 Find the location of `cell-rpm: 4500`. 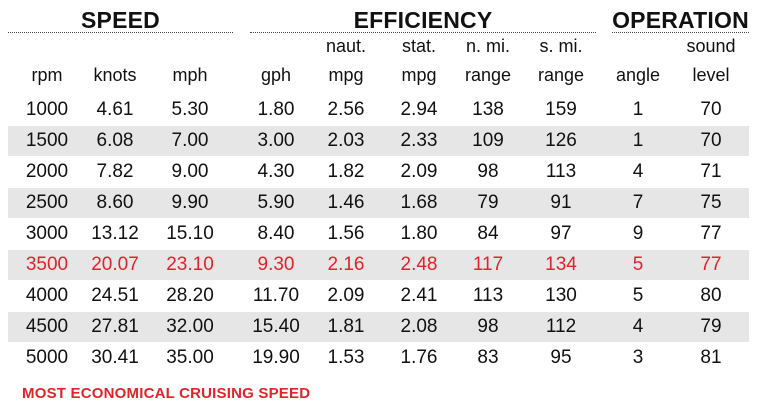

cell-rpm: 4500 is located at coordinates (47, 326).